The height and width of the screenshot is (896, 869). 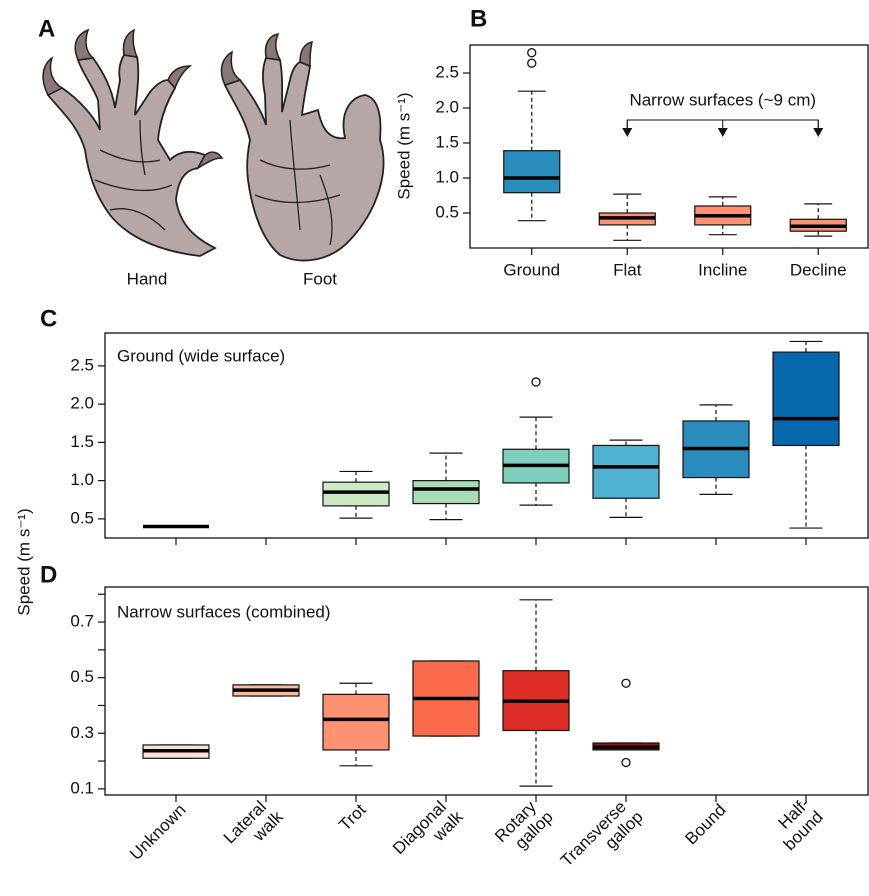 I want to click on annotation: Ground (wide surface), so click(x=201, y=355).